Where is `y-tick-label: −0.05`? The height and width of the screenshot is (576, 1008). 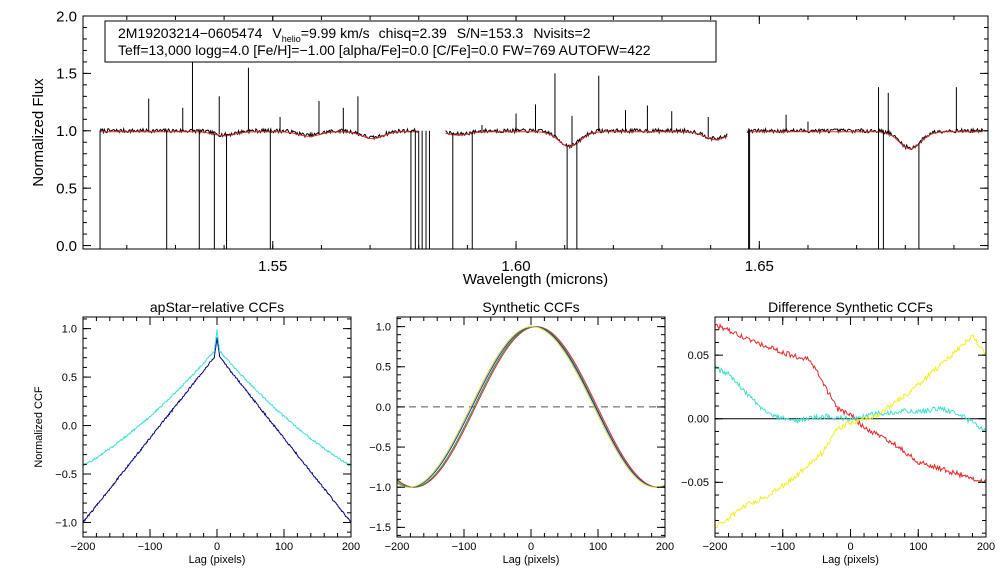 y-tick-label: −0.05 is located at coordinates (695, 483).